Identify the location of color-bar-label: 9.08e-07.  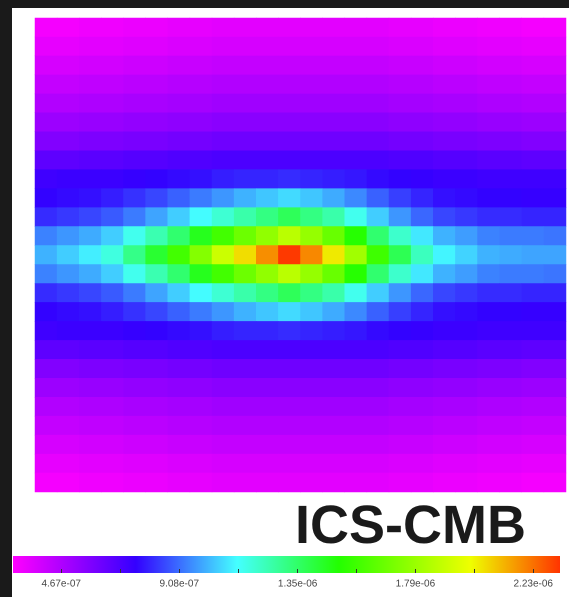
(180, 584).